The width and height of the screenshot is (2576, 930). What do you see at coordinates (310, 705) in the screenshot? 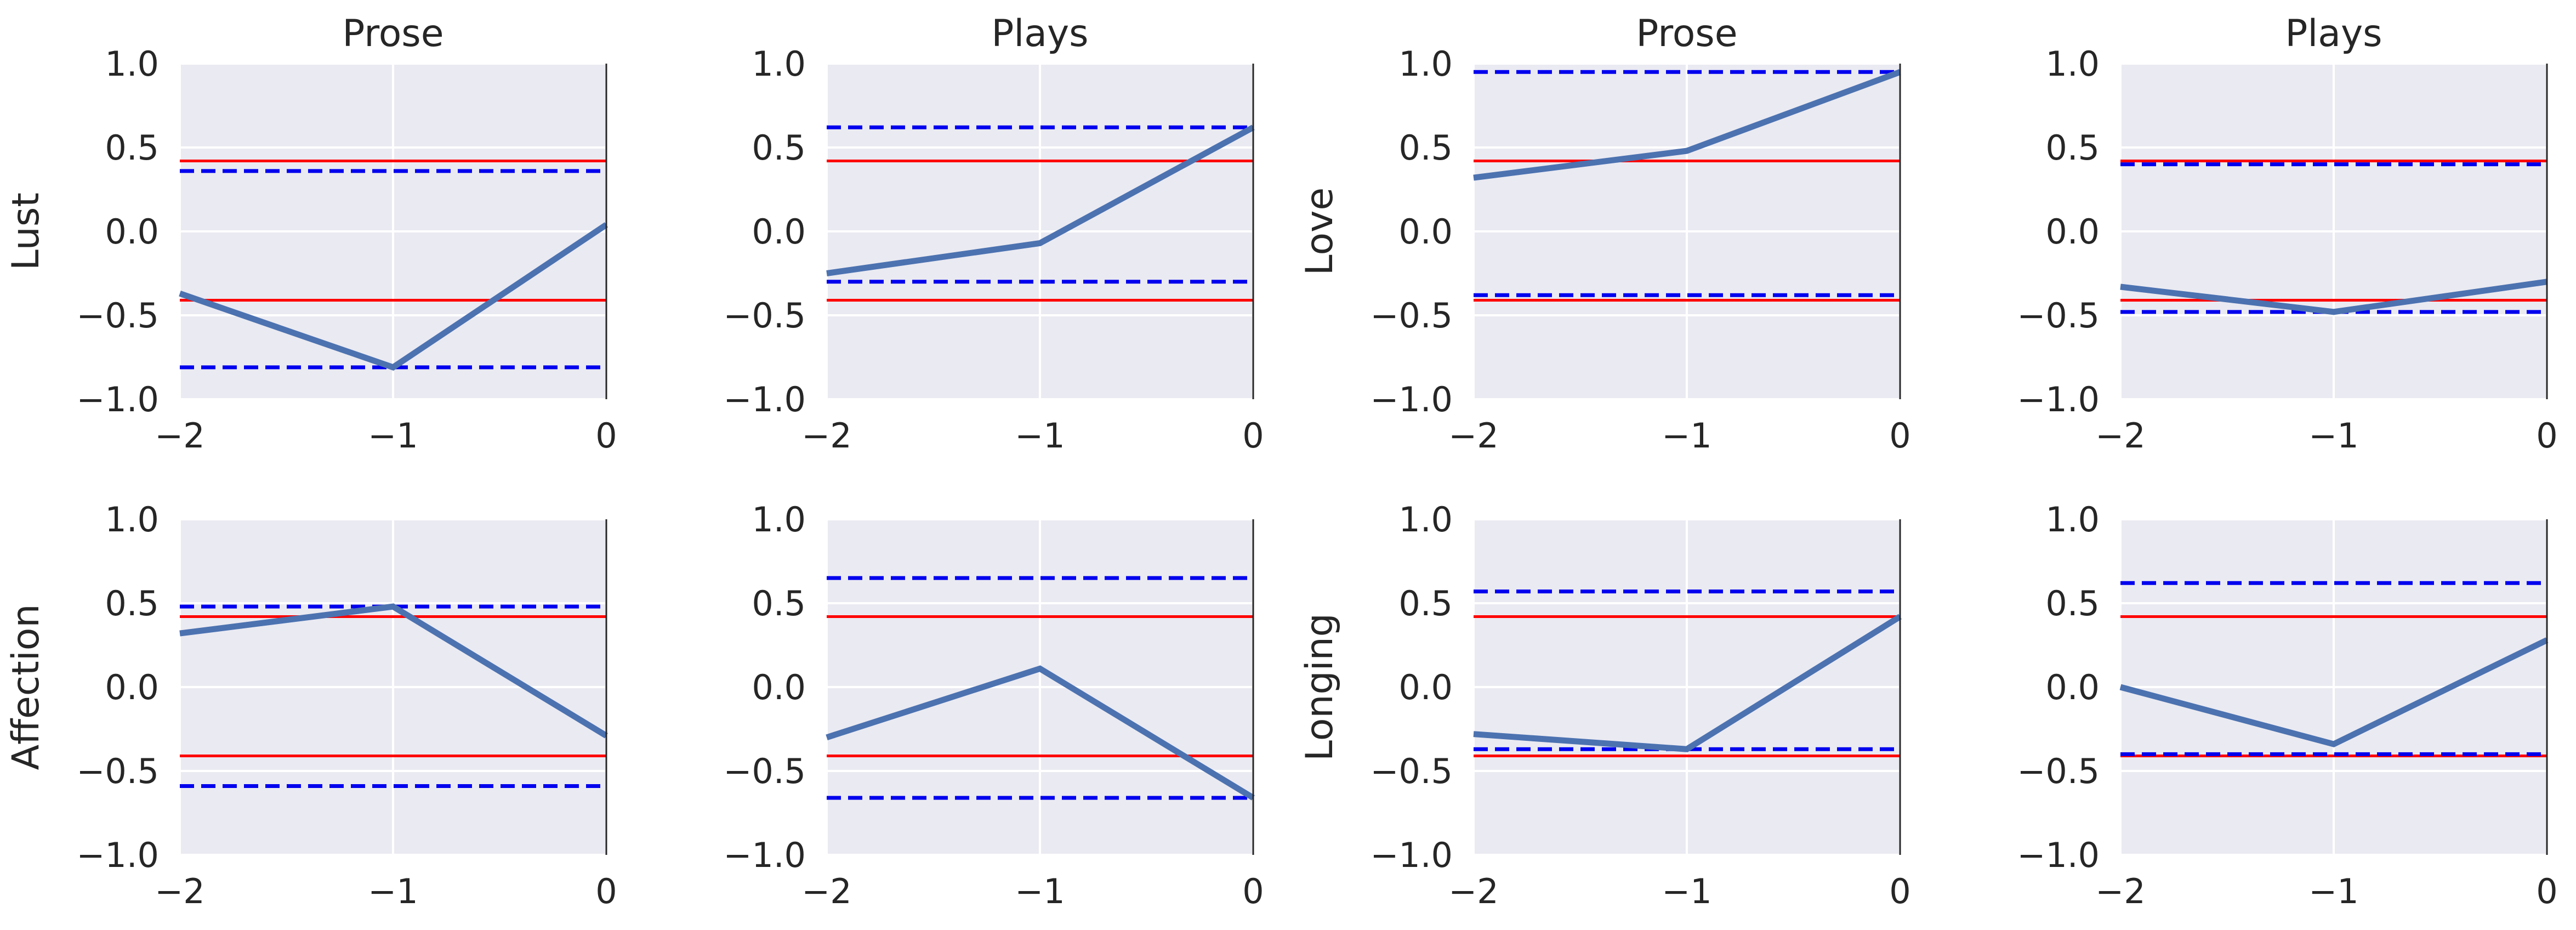
I see `panel-5: 1.0 0.5 0.0 −0.5 −1.0−2 −1 0 Affection` at bounding box center [310, 705].